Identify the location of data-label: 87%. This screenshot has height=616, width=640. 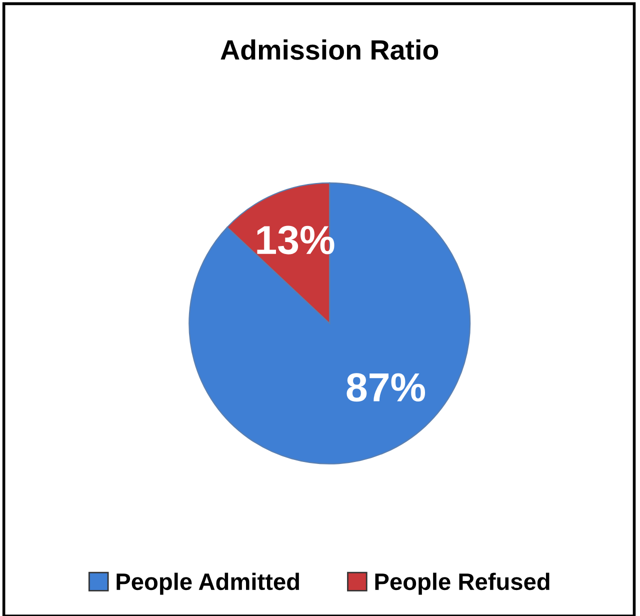
(386, 387).